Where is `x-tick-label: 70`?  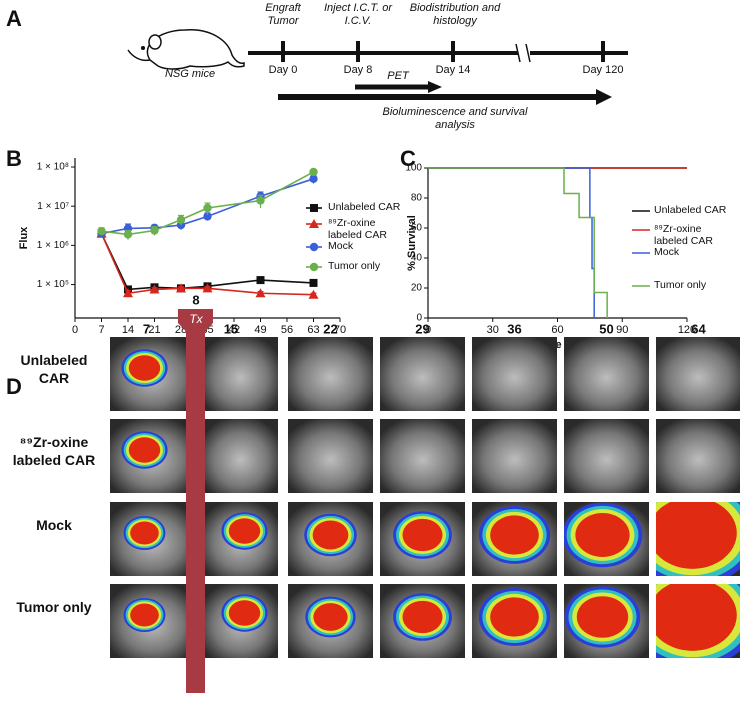 x-tick-label: 70 is located at coordinates (340, 330).